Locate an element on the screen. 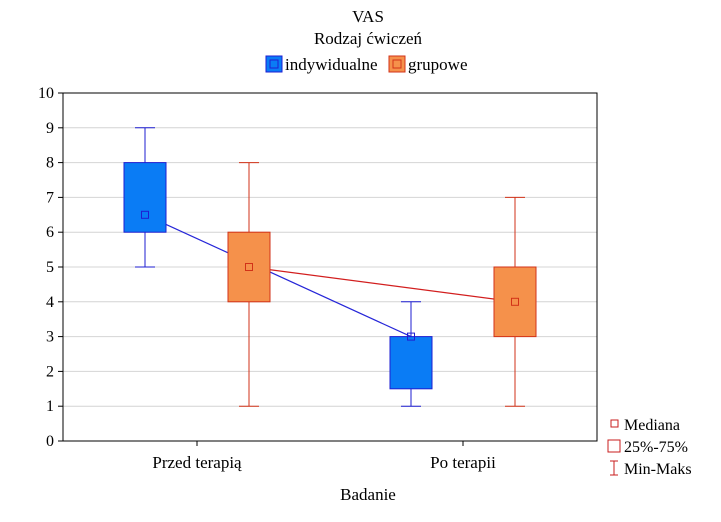 Image resolution: width=721 pixels, height=522 pixels. median-markers is located at coordinates (330, 275).